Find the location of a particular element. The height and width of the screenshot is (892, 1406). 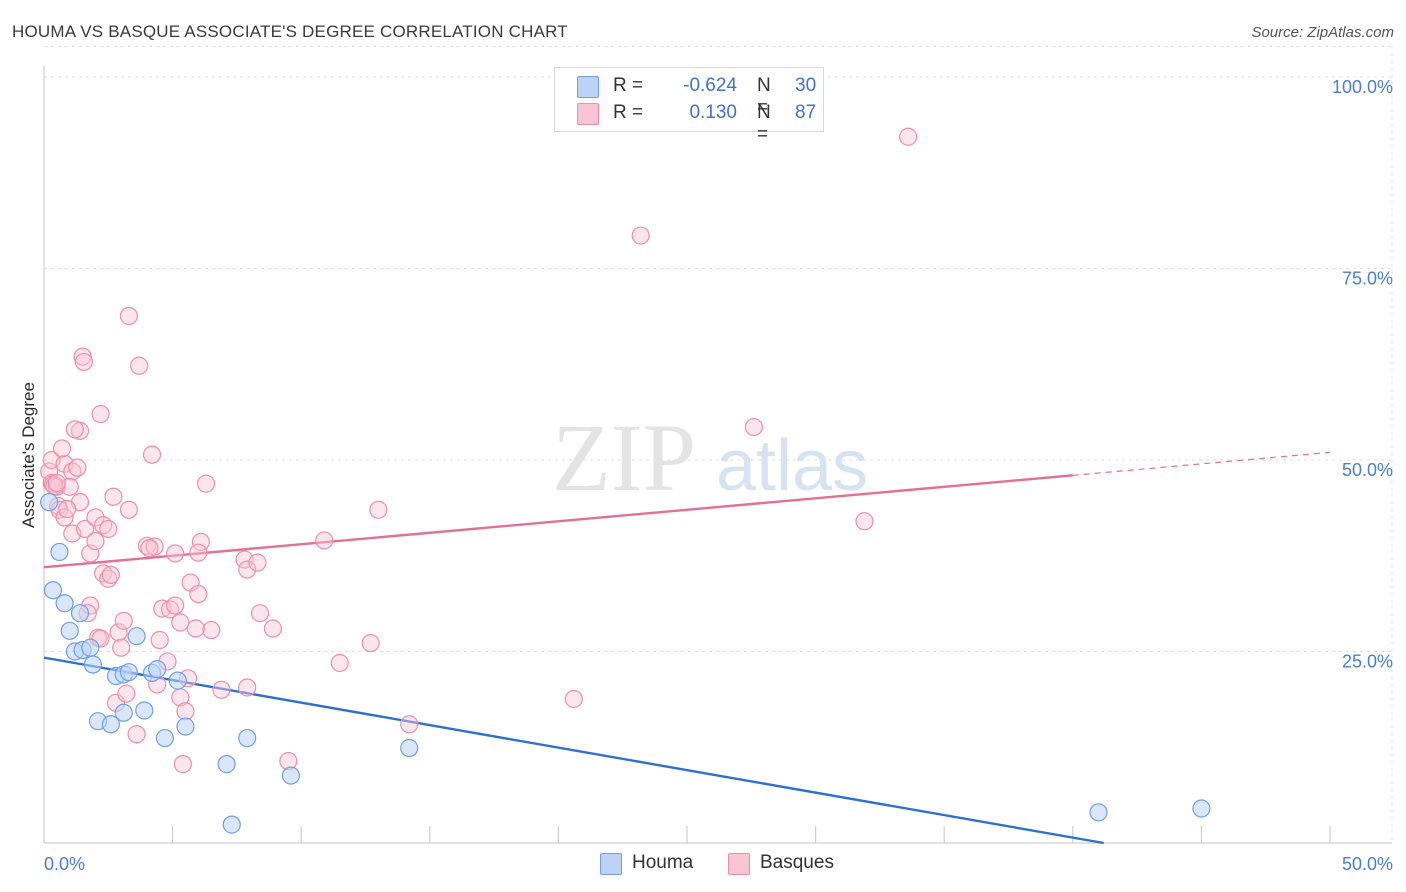

x-tick-label-1: 50.0% is located at coordinates (1367, 864).